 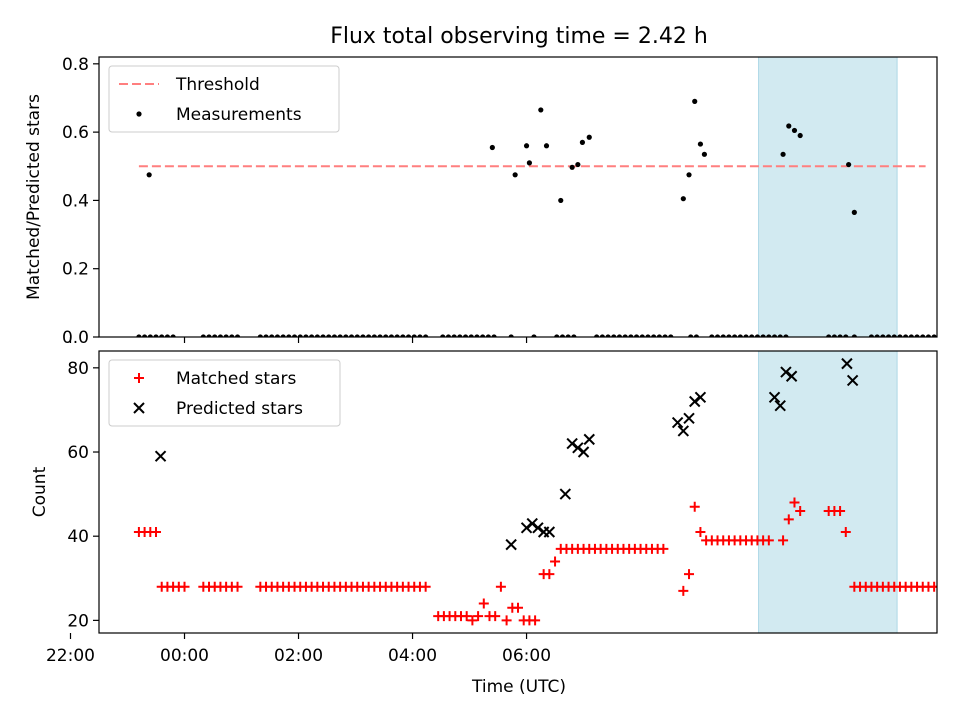 I want to click on legend-label: Measurements, so click(x=239, y=115).